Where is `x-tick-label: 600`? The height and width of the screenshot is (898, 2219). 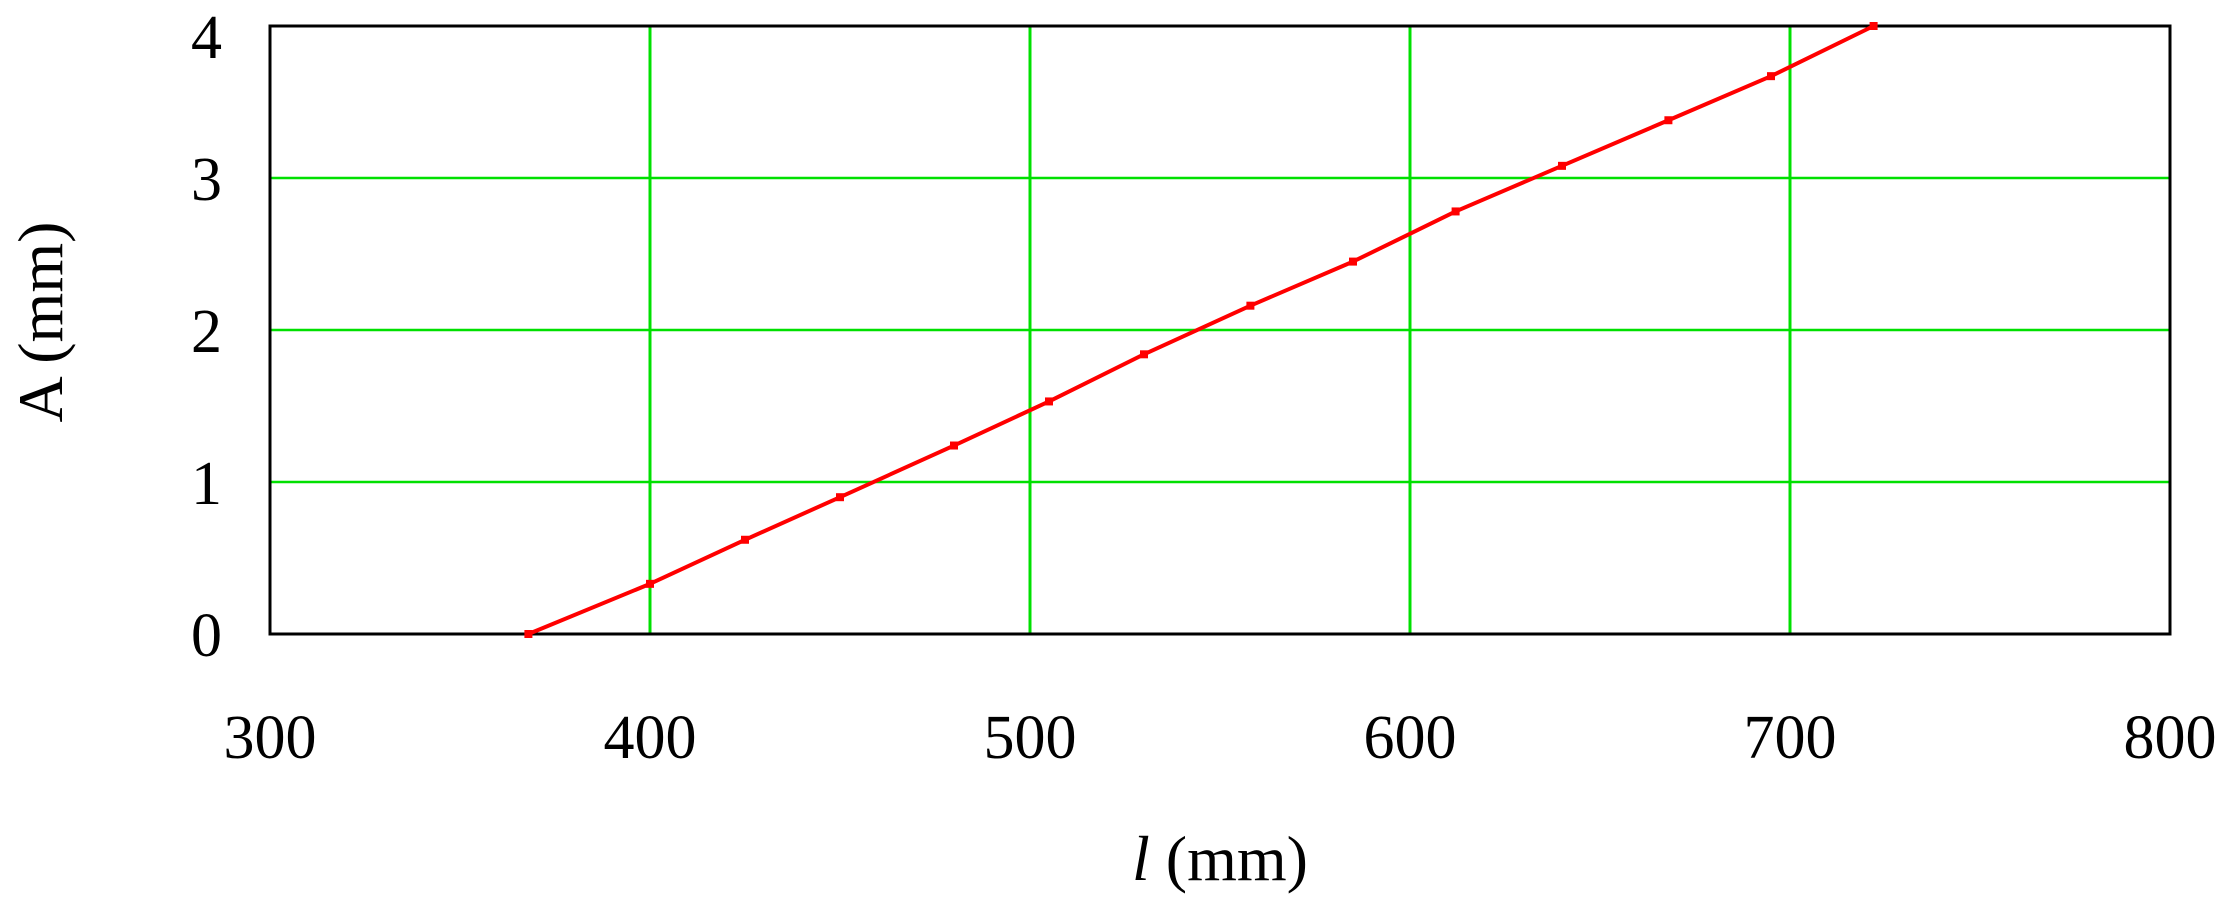 x-tick-label: 600 is located at coordinates (1410, 738).